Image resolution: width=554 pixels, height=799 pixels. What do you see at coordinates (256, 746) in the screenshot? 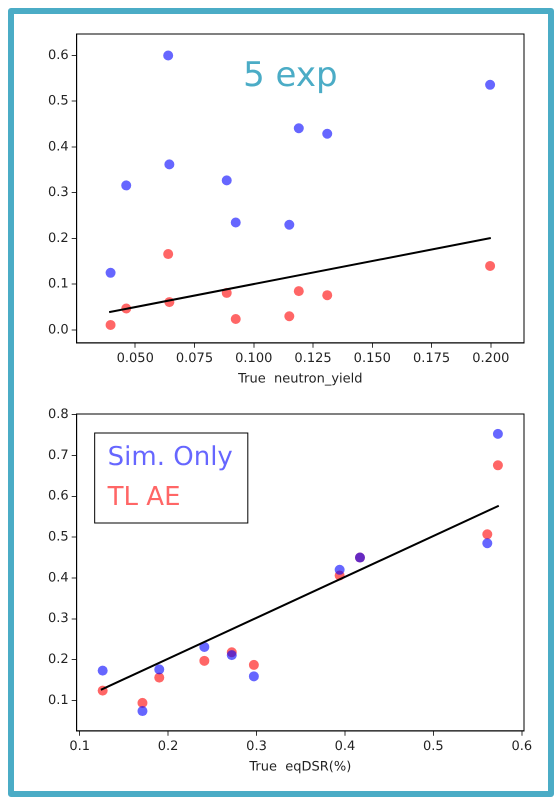
I see `x-tick-label: 0.3` at bounding box center [256, 746].